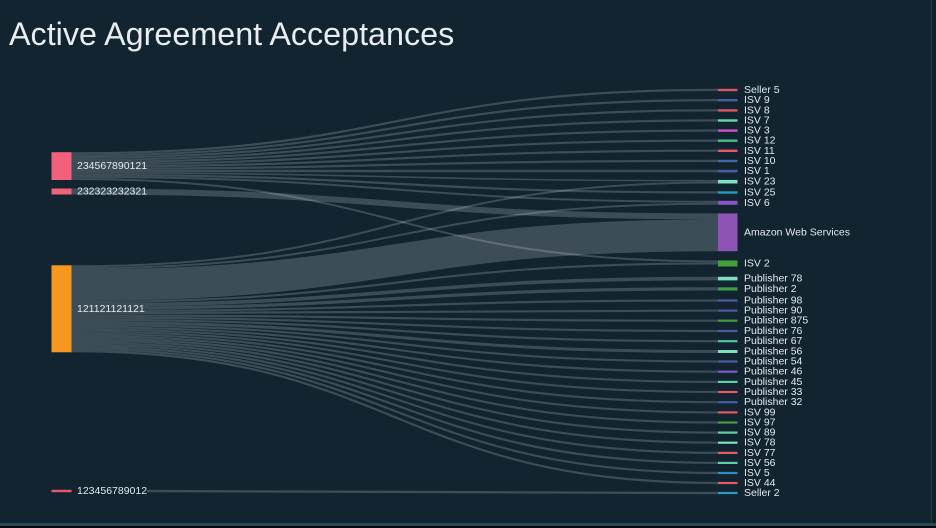  Describe the element at coordinates (759, 151) in the screenshot. I see `svg-text: ISV 11` at that location.